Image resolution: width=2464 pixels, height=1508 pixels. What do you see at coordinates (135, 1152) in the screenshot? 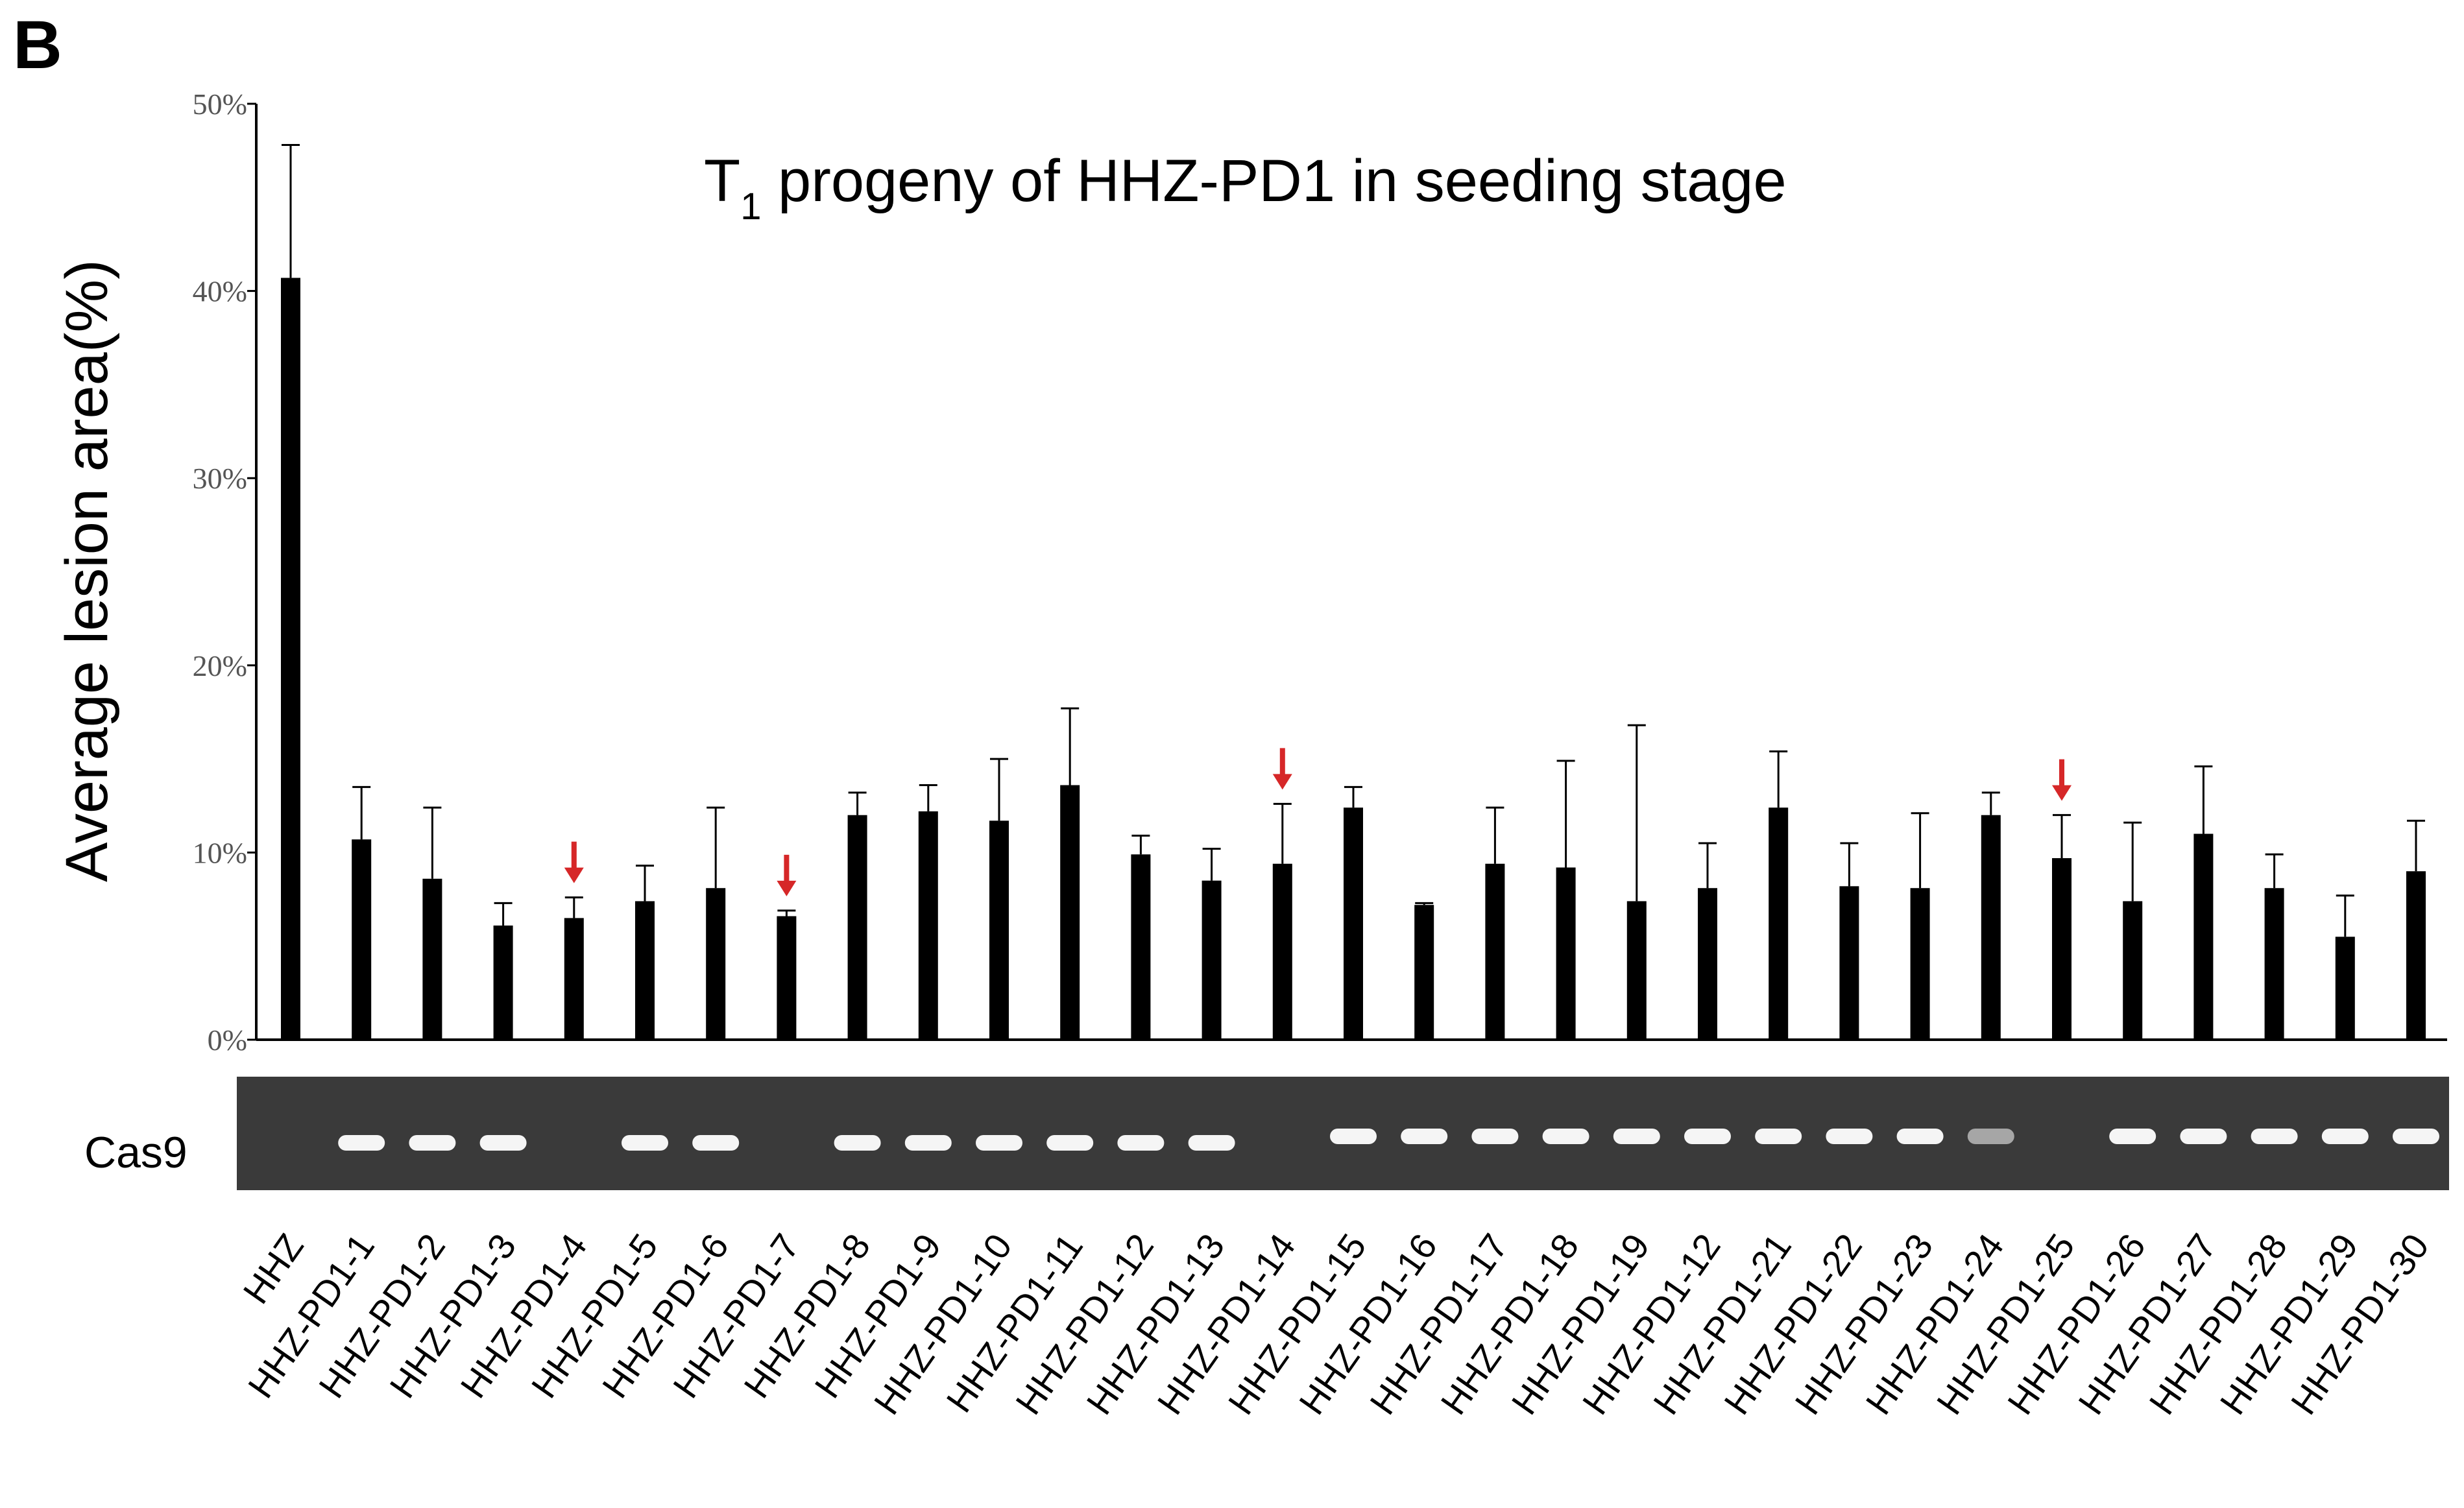
I see `gel-label: Cas9` at bounding box center [135, 1152].